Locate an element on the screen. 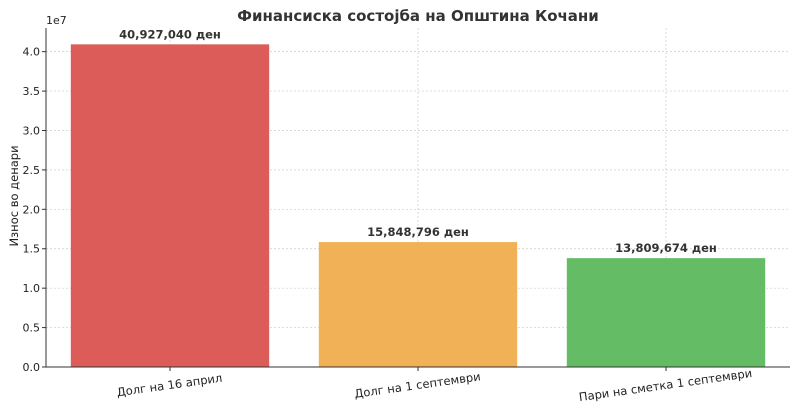 The image size is (800, 420). chart-title: Финансиска состојба на Општина Кочани is located at coordinates (418, 16).